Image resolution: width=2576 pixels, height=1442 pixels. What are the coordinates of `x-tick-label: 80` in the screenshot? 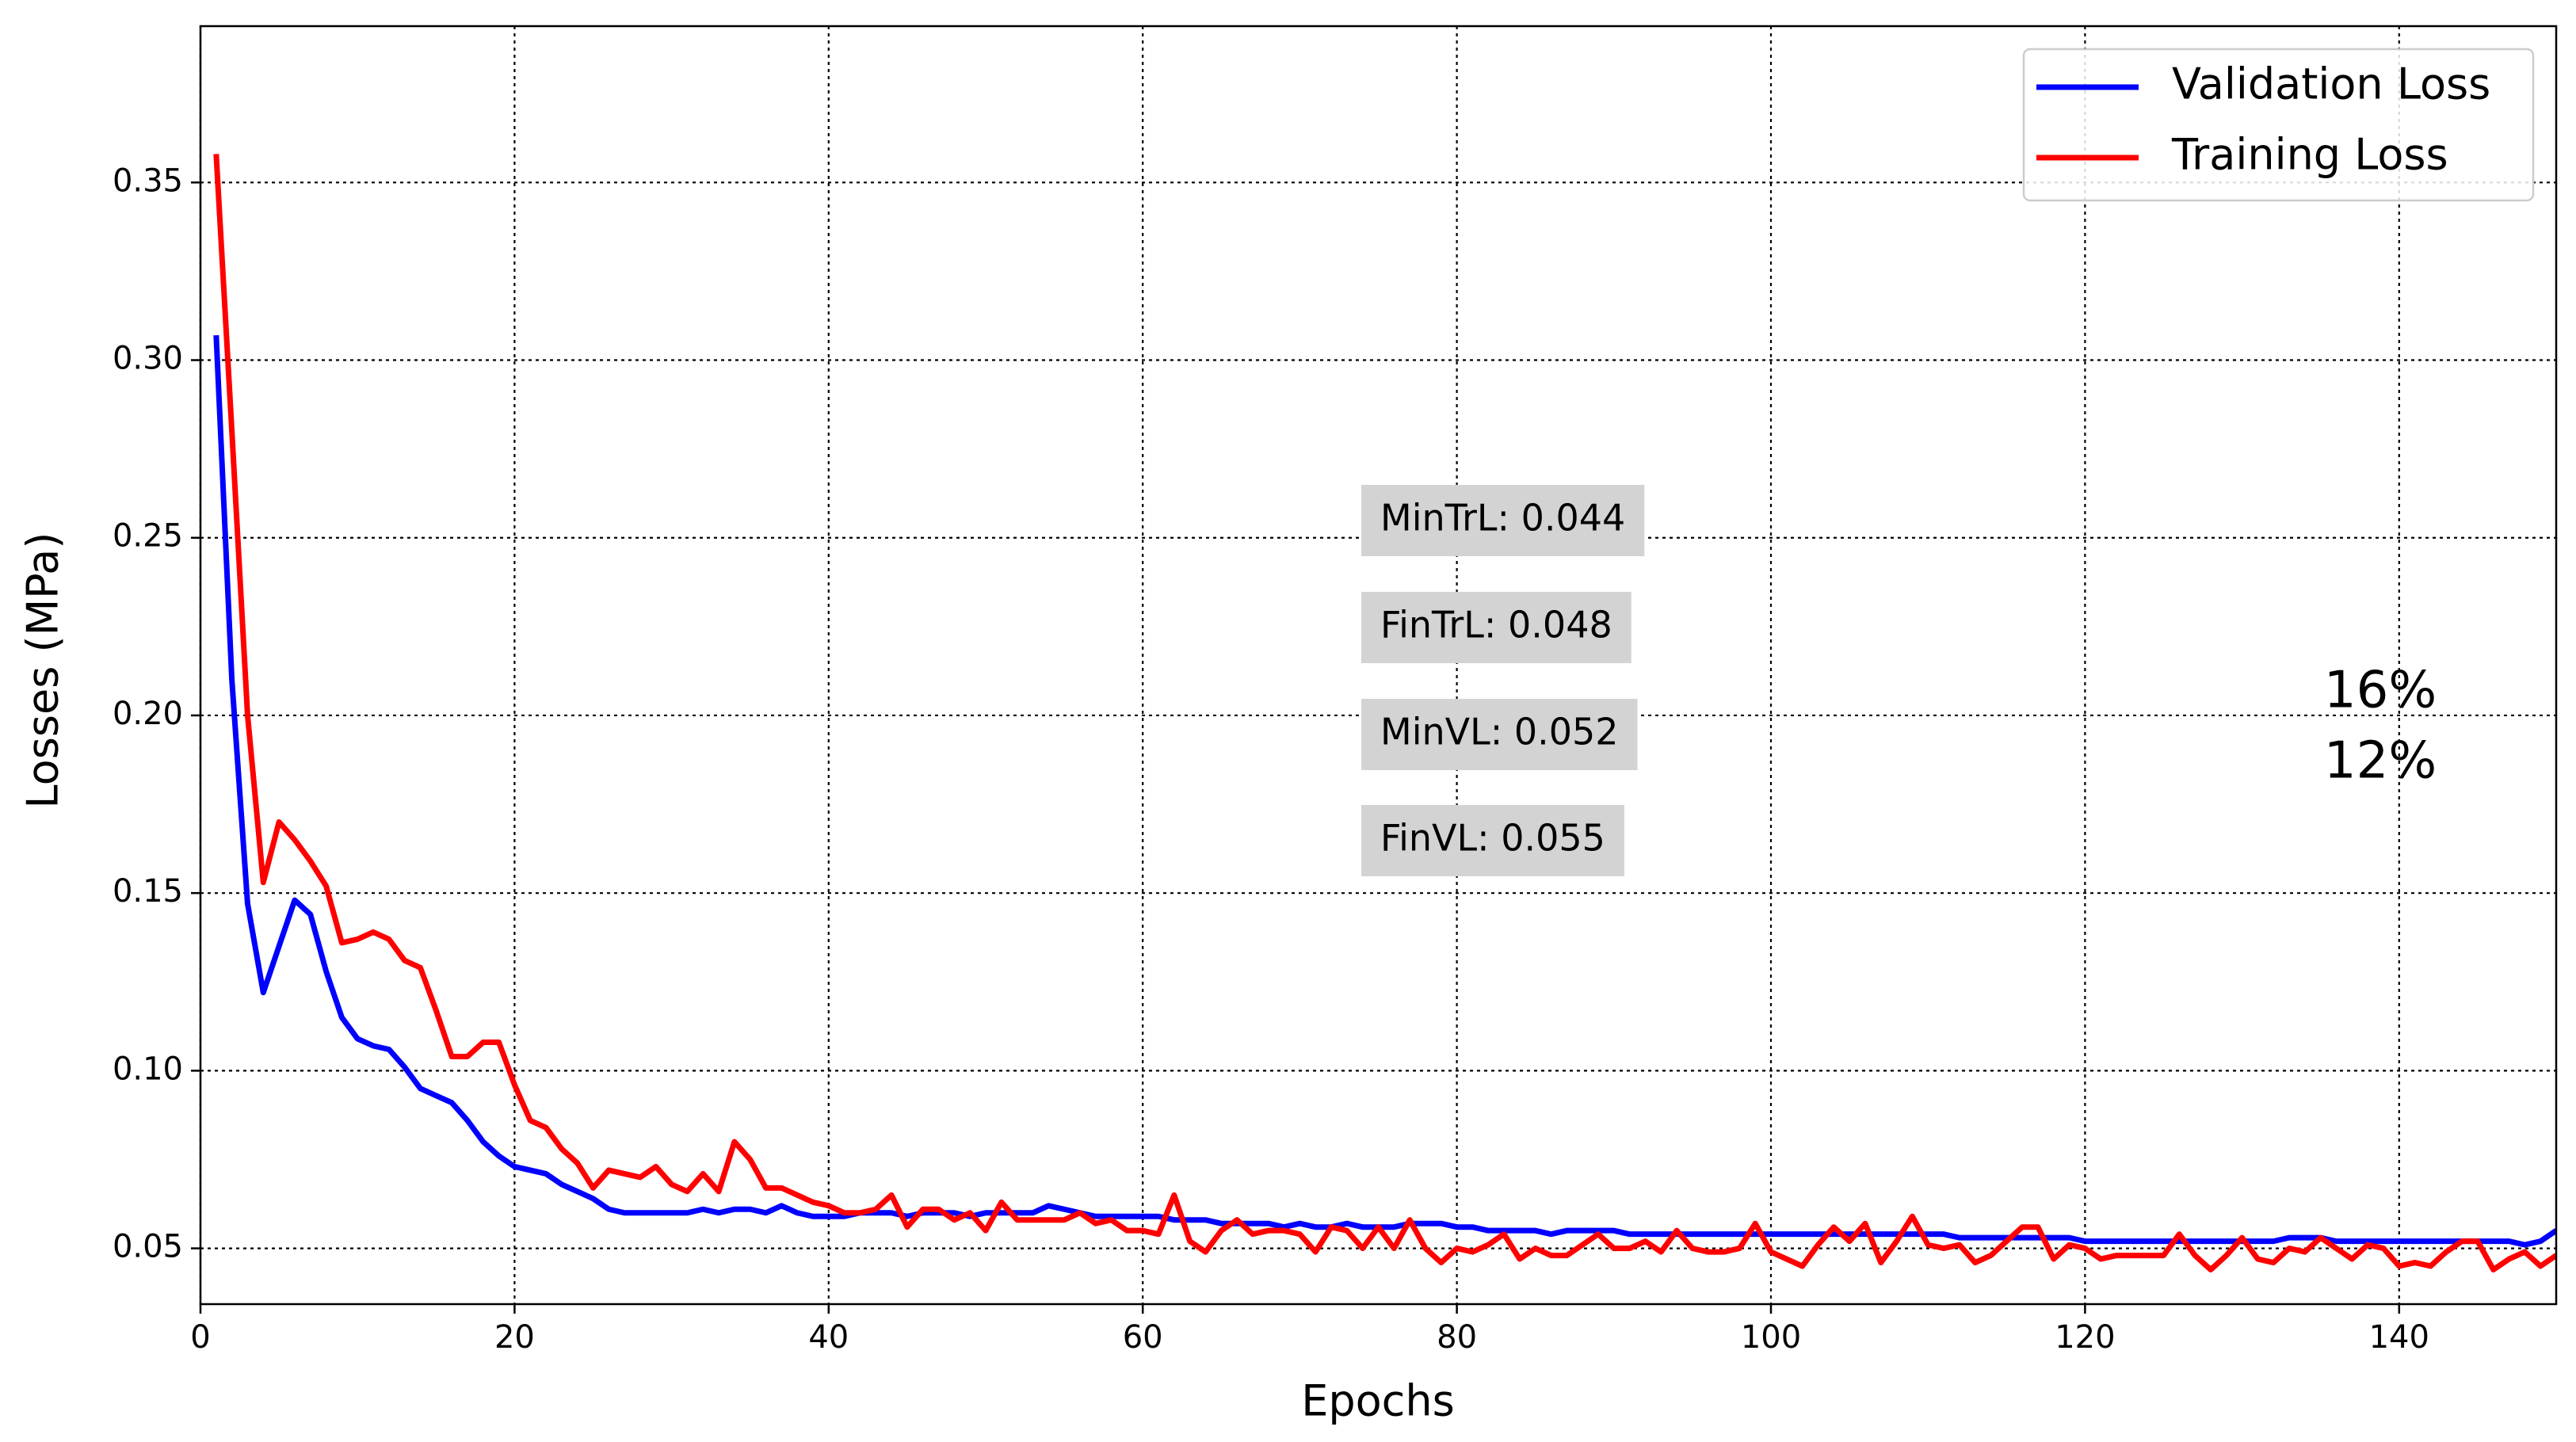 It's located at (1457, 1337).